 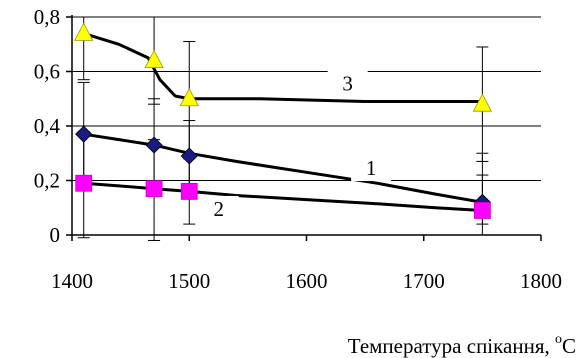 I want to click on y-tick-label: 0,2, so click(x=47, y=181).